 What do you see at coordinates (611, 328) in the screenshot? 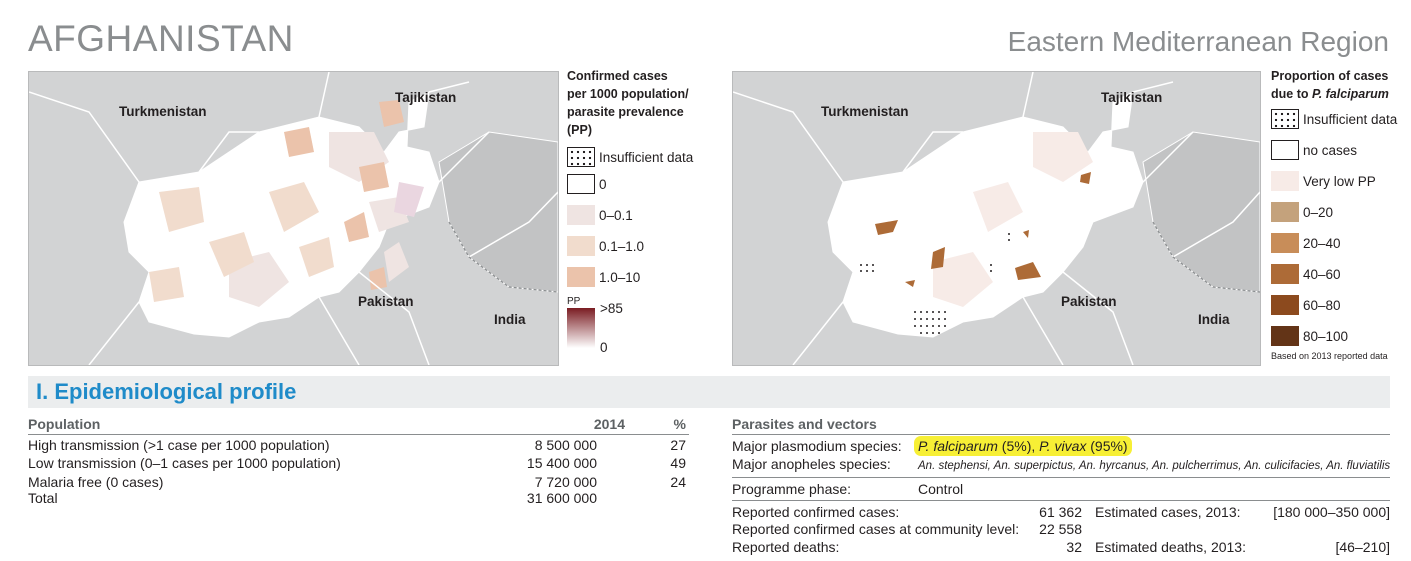
I see `pp-gradient-values: >85 0` at bounding box center [611, 328].